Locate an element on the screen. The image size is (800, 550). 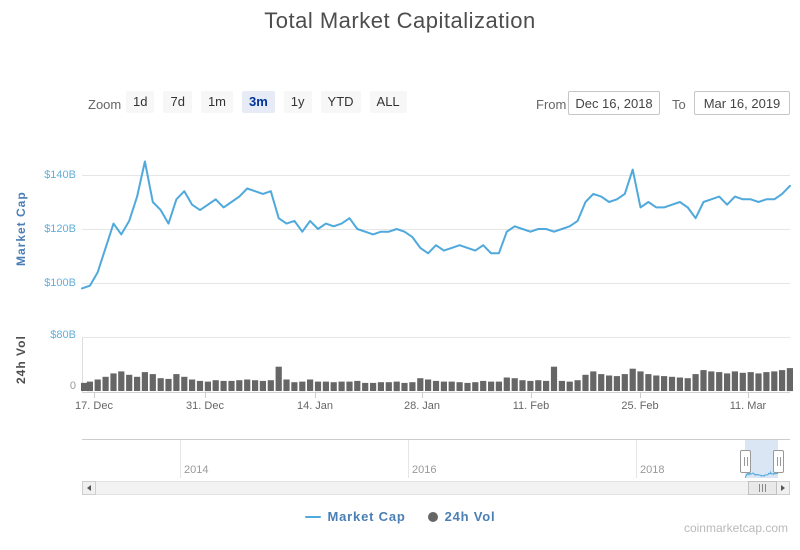
gridline-100b is located at coordinates (436, 283).